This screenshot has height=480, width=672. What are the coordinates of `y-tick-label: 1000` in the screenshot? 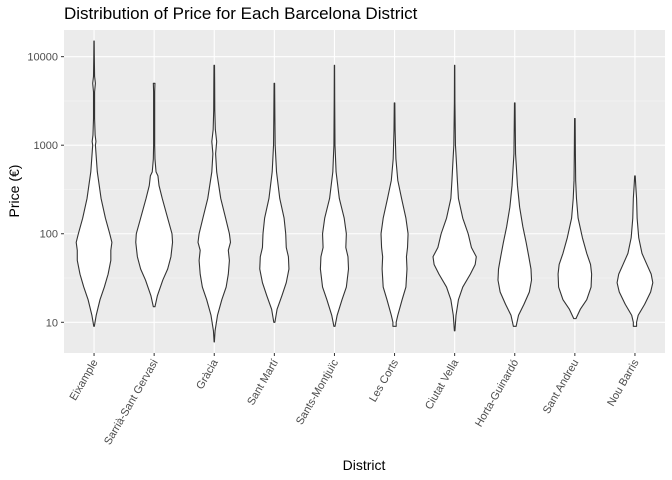 It's located at (46, 146).